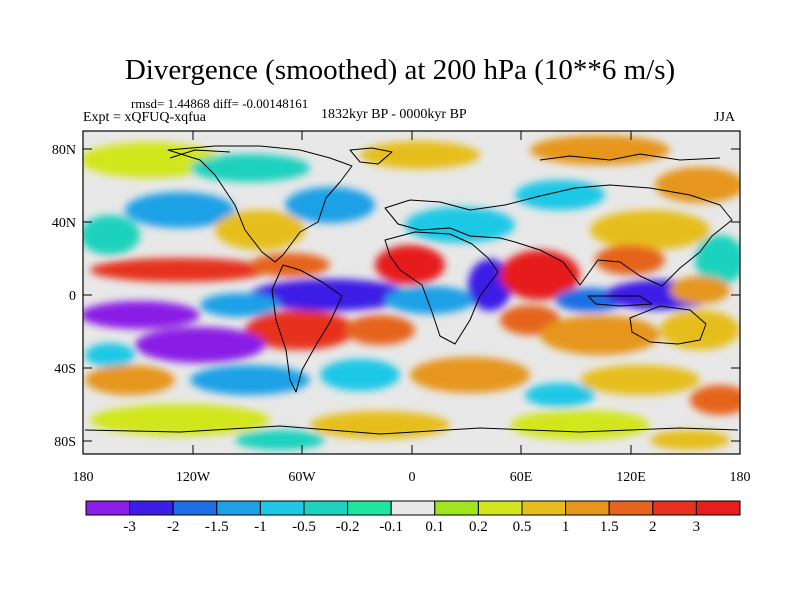 The image size is (800, 600). Describe the element at coordinates (347, 527) in the screenshot. I see `colorbar-label: -0.2` at that location.